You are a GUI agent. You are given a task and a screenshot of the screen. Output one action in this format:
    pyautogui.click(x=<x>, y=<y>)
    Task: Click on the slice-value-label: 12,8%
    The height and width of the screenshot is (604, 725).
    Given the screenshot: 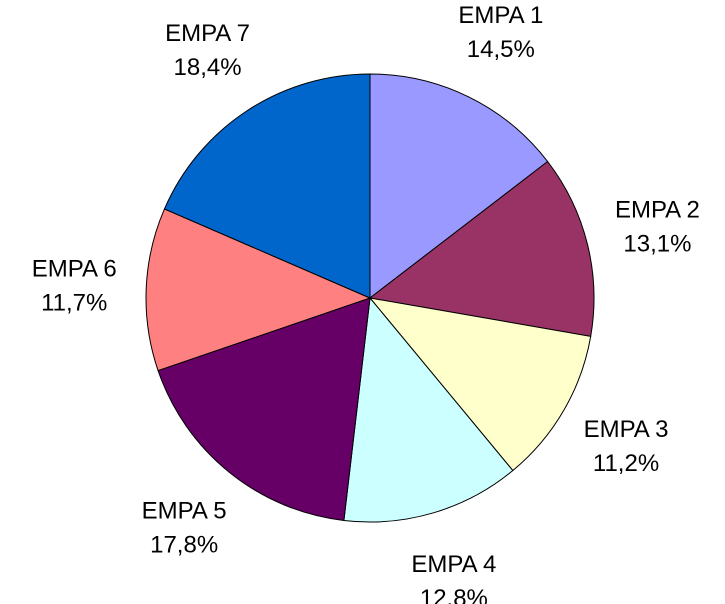 What is the action you would take?
    pyautogui.click(x=454, y=594)
    